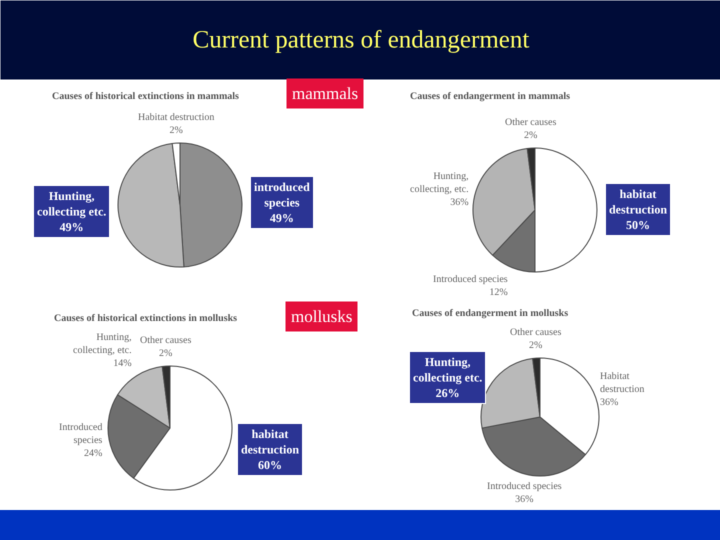  I want to click on text: mammals, so click(325, 93).